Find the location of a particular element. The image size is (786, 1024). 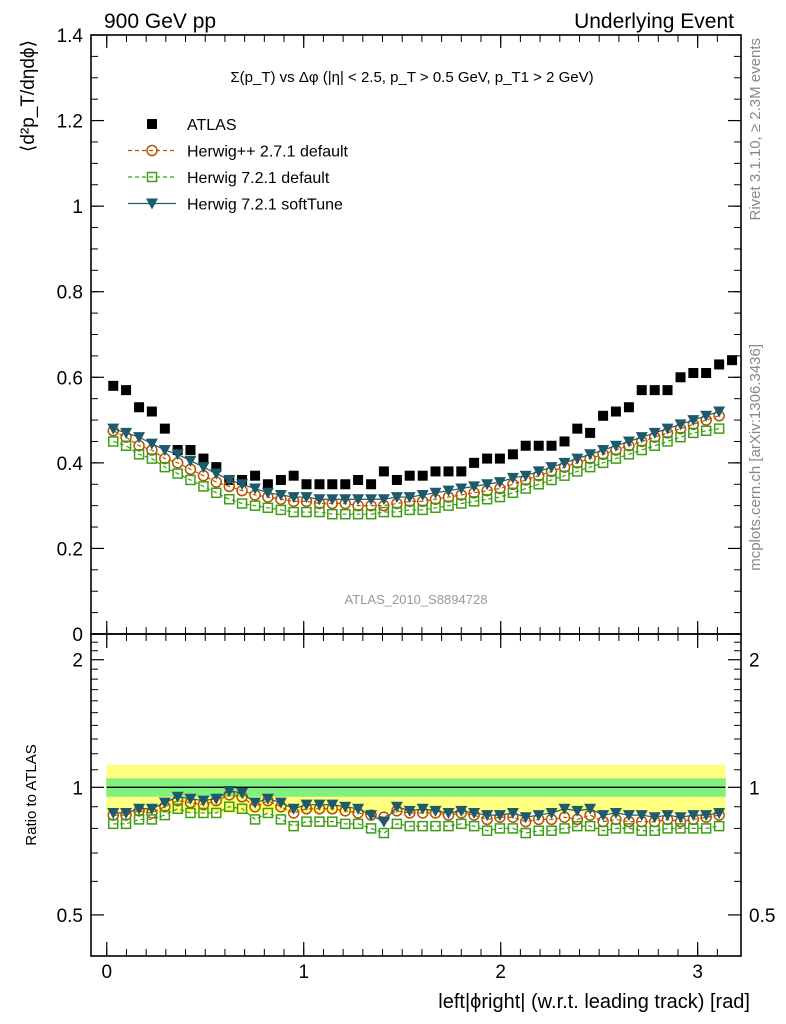

y-tick-label: 0.8 is located at coordinates (70, 293).